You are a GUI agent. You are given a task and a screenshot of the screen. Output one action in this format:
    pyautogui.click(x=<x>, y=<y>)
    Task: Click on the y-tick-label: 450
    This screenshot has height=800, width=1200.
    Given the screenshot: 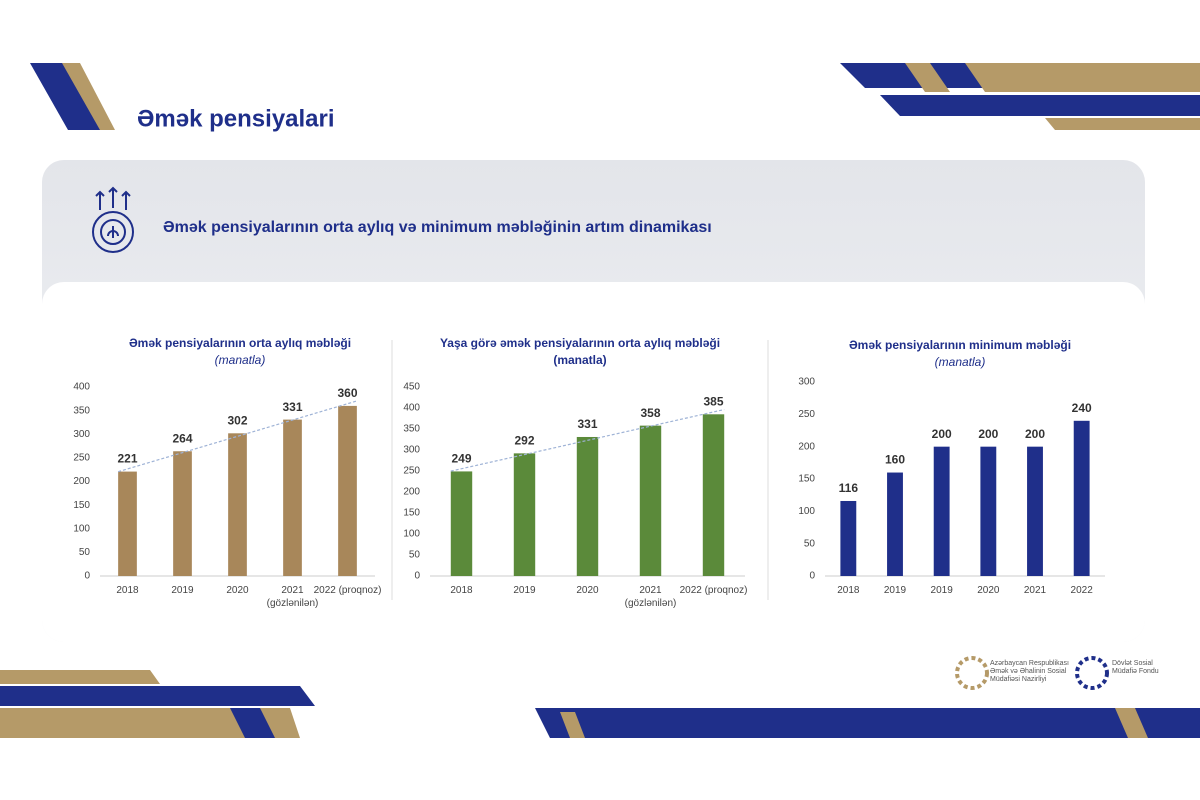 What is the action you would take?
    pyautogui.click(x=411, y=387)
    